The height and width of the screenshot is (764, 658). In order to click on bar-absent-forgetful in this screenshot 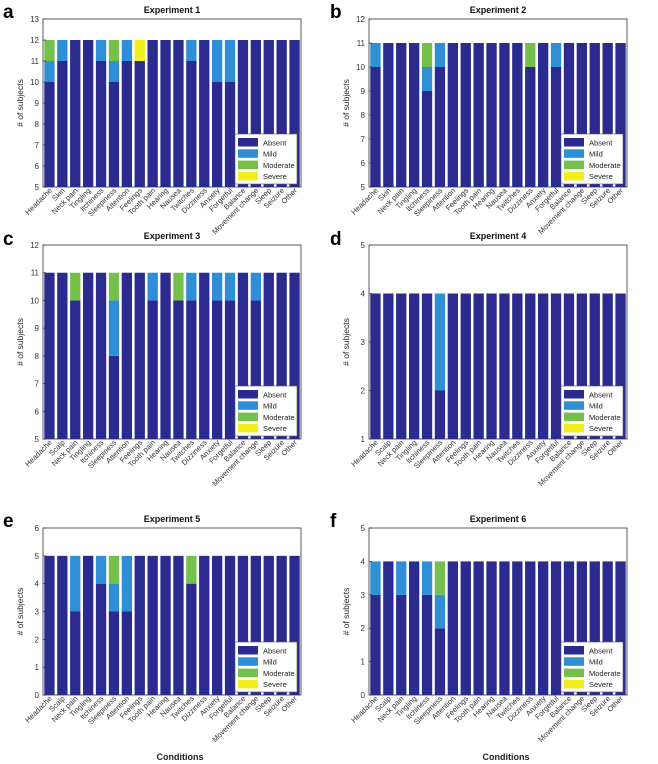, I will do `click(556, 127)`.